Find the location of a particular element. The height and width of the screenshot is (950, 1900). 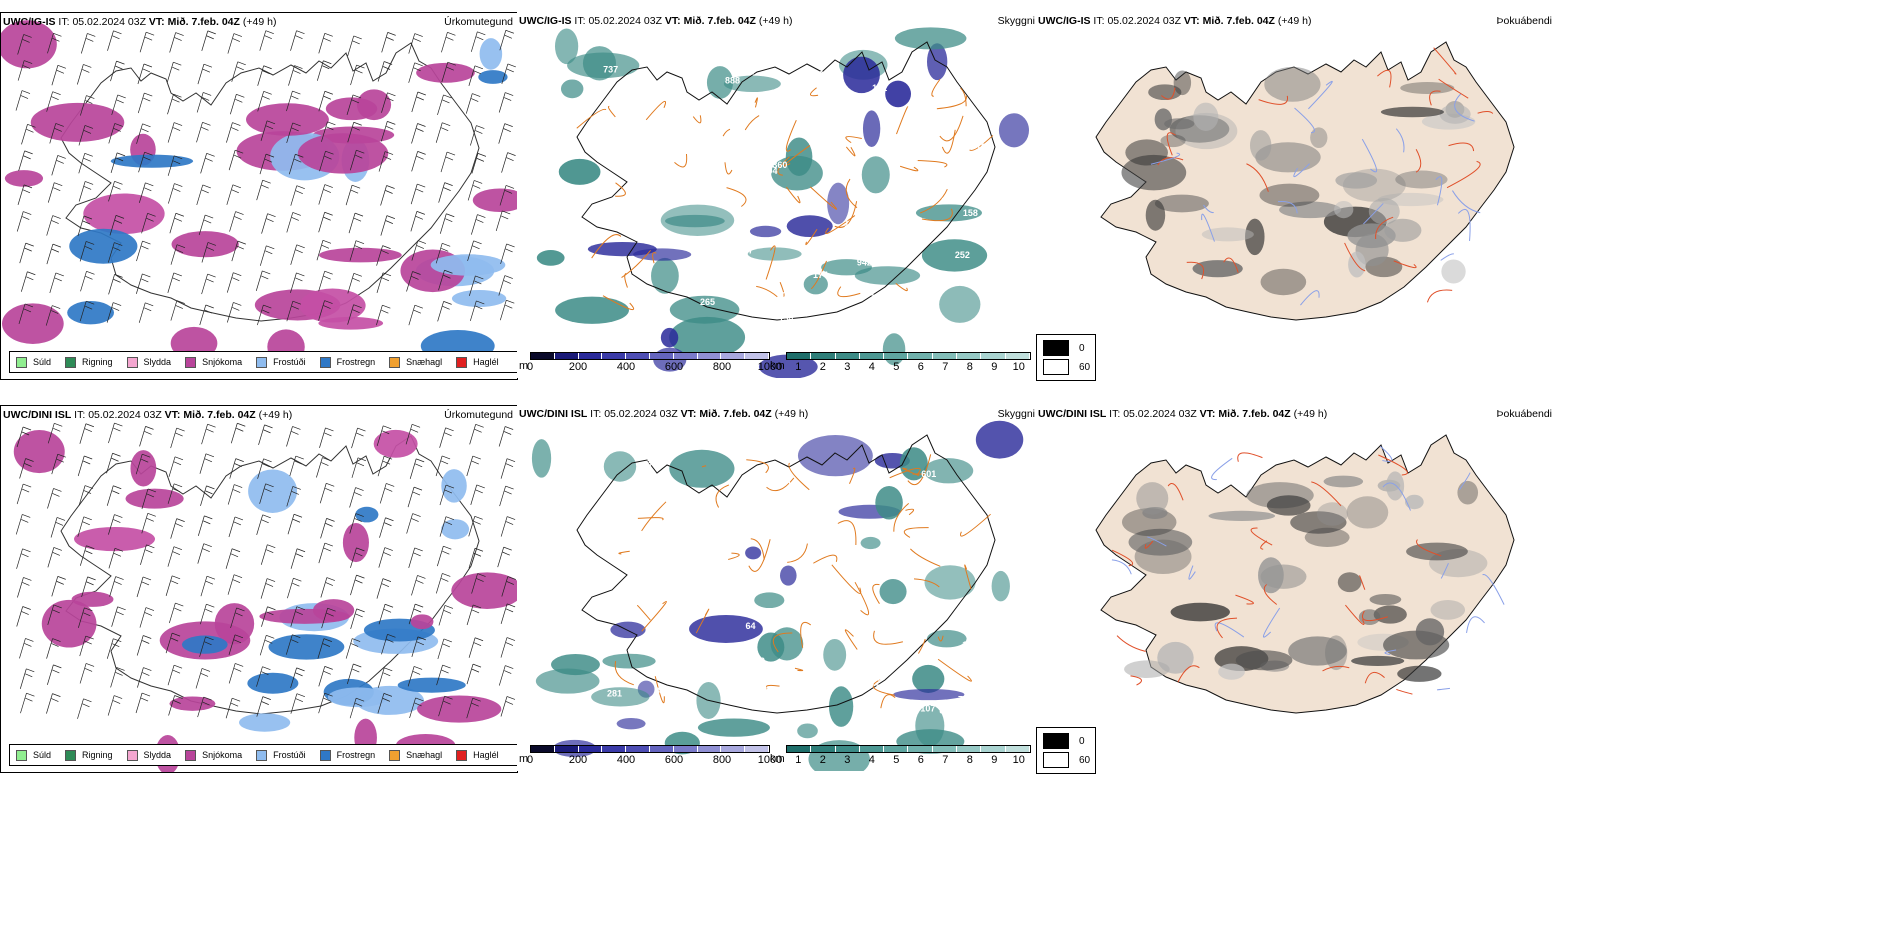

visibility-value-label: 360 is located at coordinates (779, 165).